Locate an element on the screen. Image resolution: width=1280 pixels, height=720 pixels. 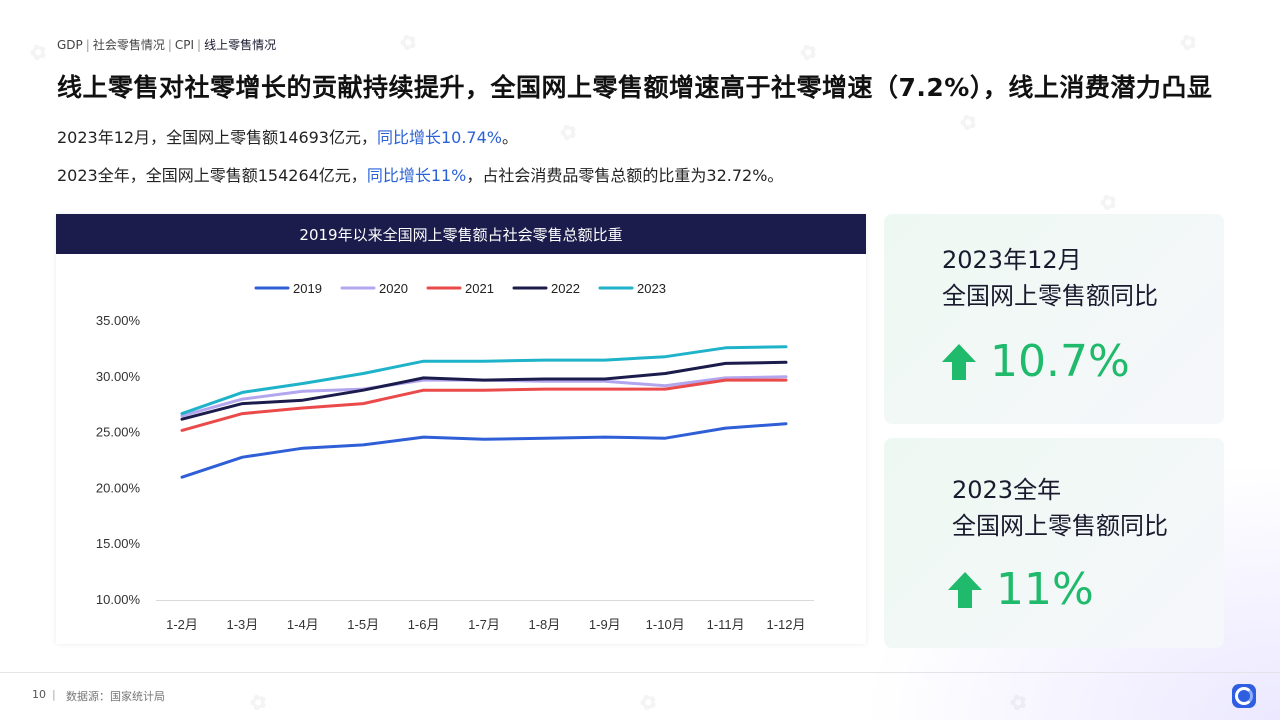
series-line-2023 is located at coordinates (484, 380).